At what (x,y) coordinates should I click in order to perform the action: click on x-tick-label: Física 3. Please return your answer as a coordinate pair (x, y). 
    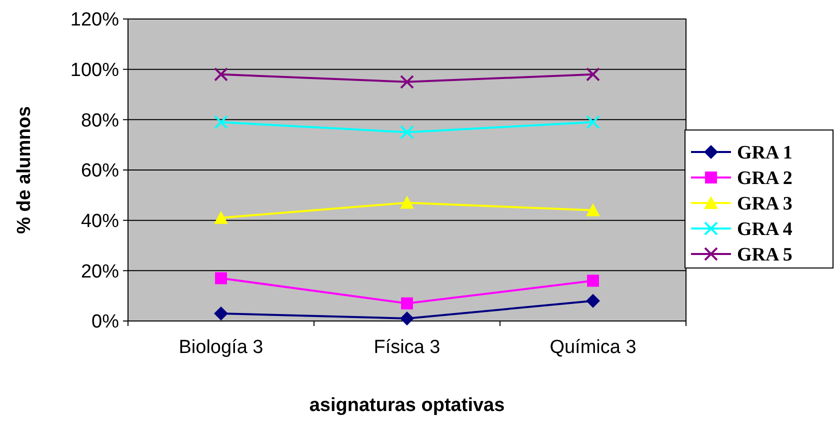
    Looking at the image, I should click on (407, 347).